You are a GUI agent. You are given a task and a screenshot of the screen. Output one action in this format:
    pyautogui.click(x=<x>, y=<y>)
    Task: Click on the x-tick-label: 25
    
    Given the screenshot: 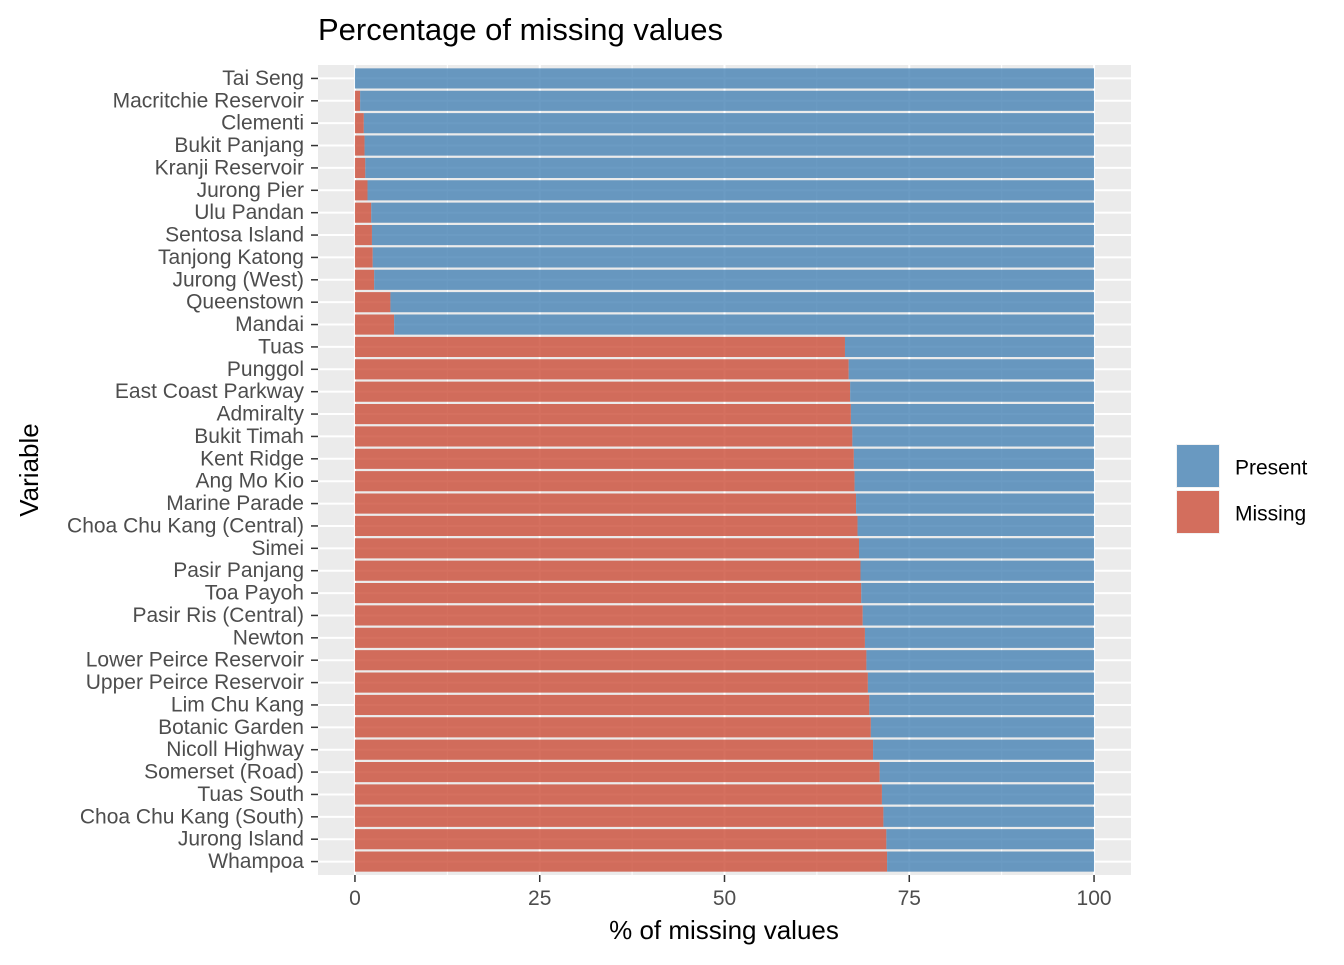 What is the action you would take?
    pyautogui.click(x=539, y=898)
    